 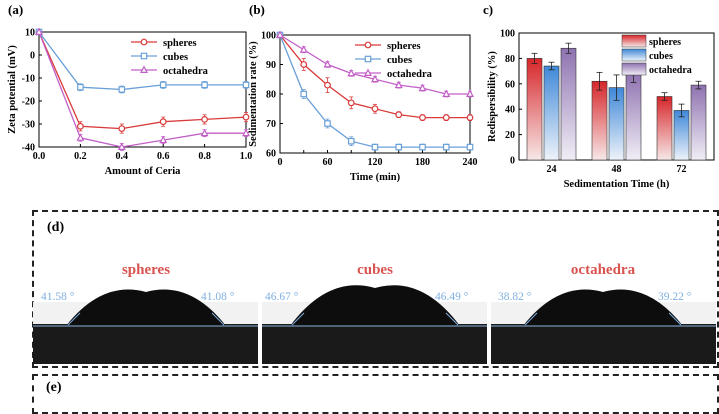 I want to click on sample-label: octahedra, so click(x=603, y=270).